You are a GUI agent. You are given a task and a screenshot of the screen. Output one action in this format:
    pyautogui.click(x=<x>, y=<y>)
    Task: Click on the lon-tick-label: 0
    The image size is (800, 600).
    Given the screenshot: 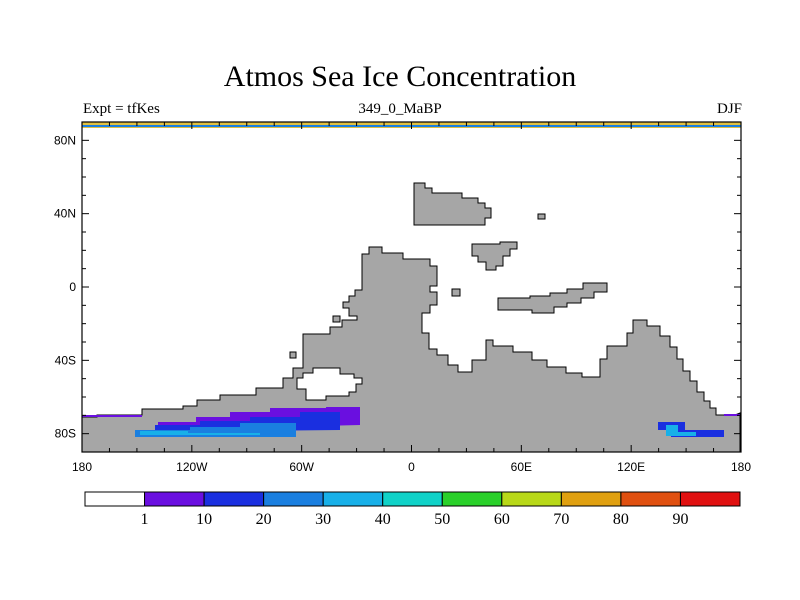 What is the action you would take?
    pyautogui.click(x=411, y=467)
    